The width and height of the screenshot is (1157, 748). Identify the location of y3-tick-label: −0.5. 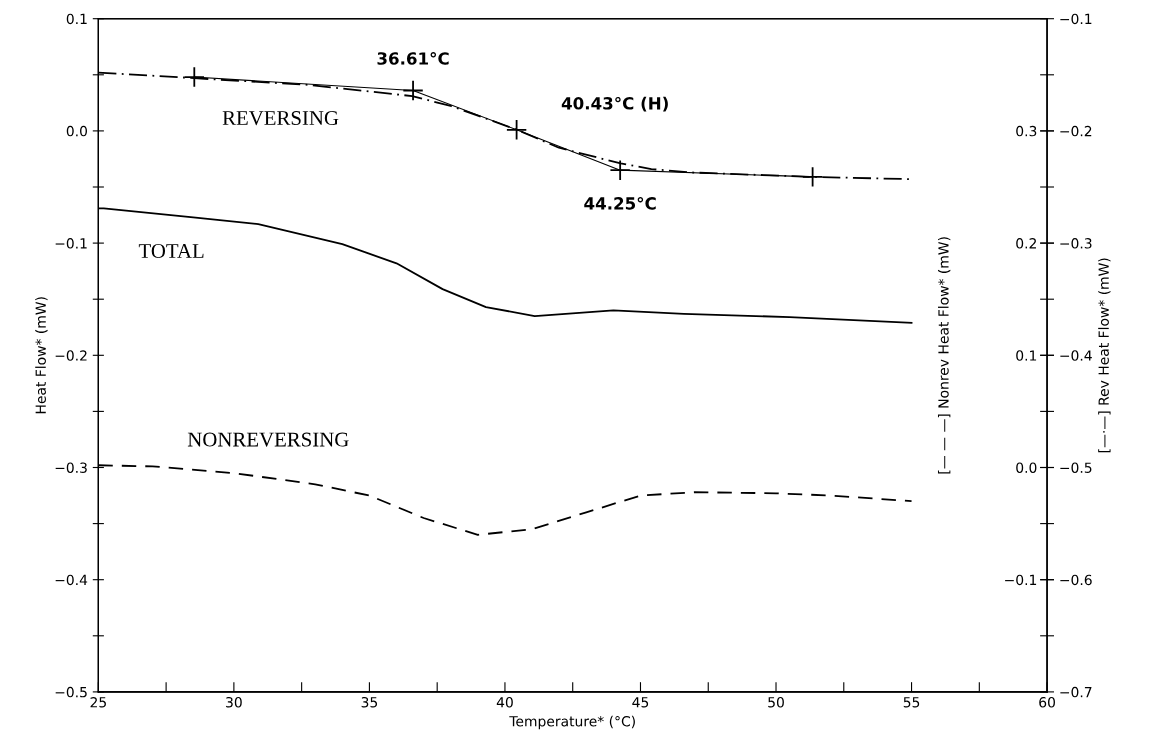
(1076, 467).